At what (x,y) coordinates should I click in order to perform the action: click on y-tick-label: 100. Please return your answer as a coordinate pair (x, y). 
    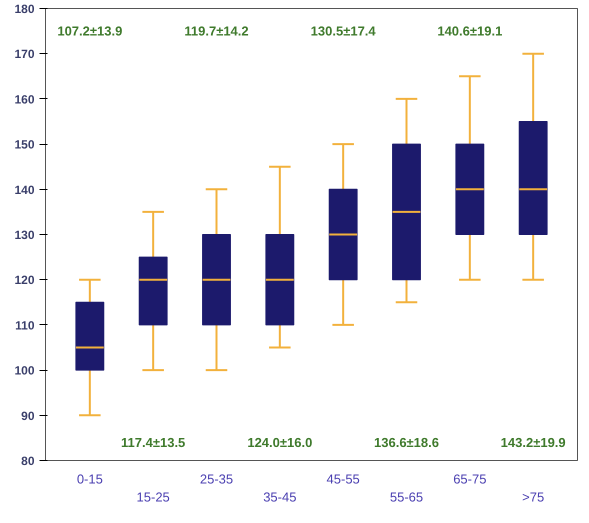
    Looking at the image, I should click on (24, 371).